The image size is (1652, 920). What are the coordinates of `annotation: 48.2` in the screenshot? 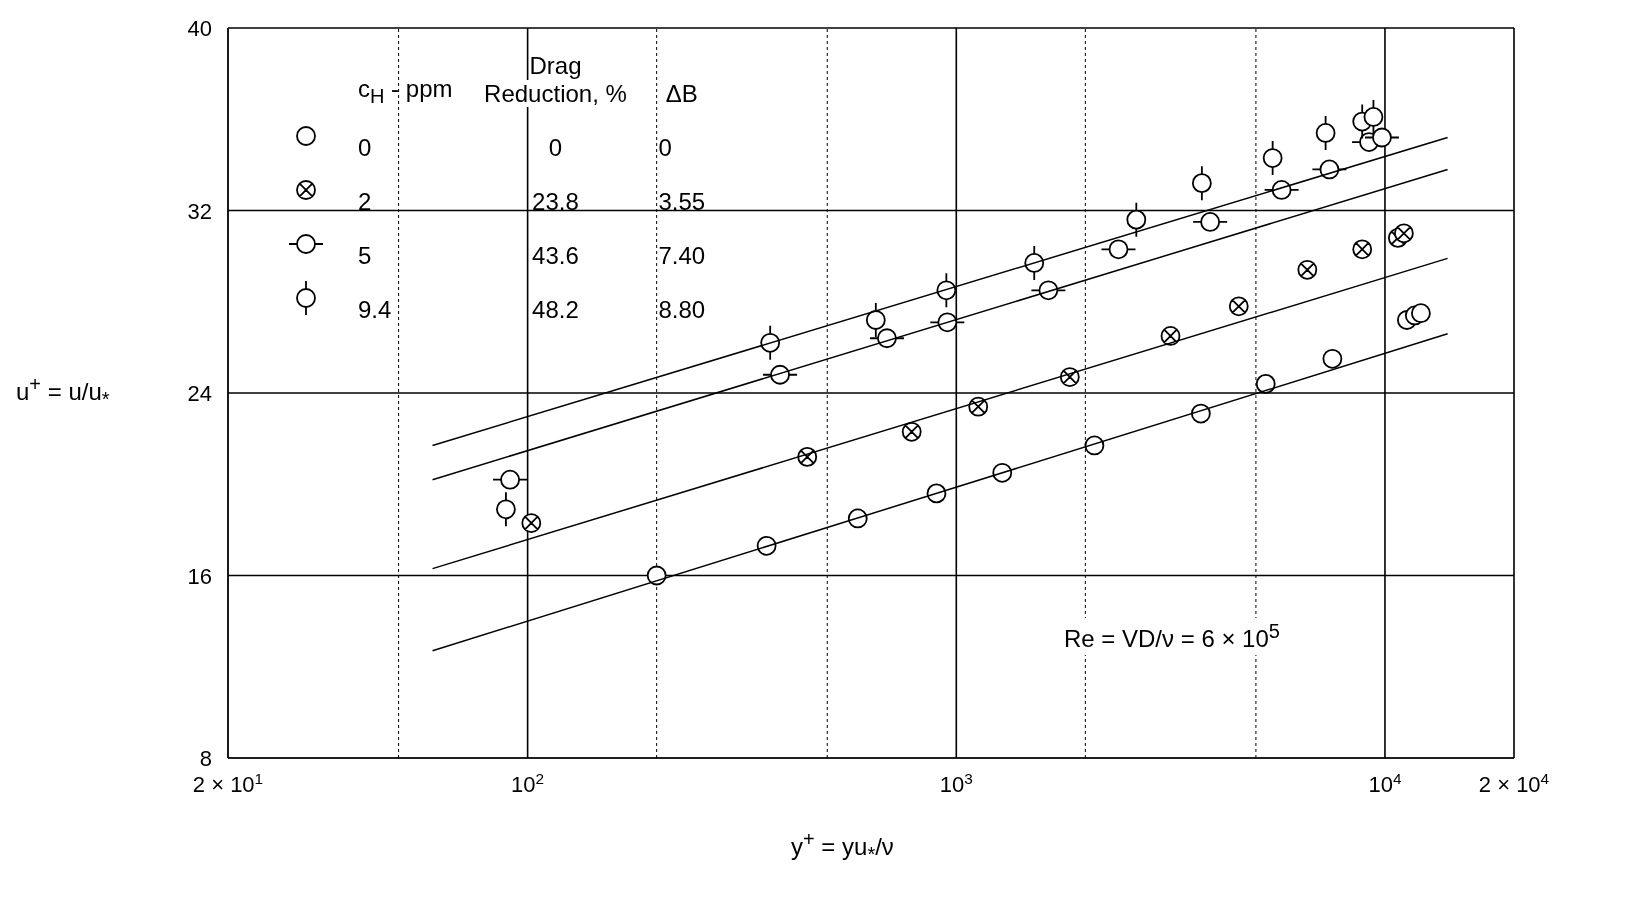 It's located at (555, 310).